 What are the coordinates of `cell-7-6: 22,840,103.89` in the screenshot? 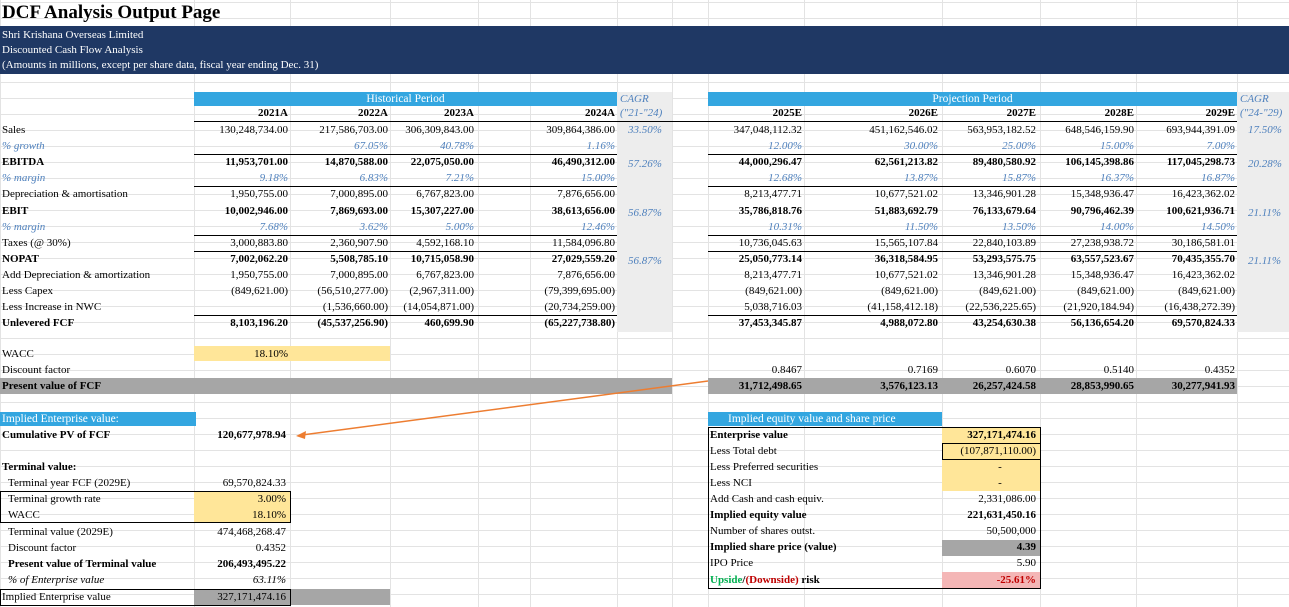 It's located at (1004, 243).